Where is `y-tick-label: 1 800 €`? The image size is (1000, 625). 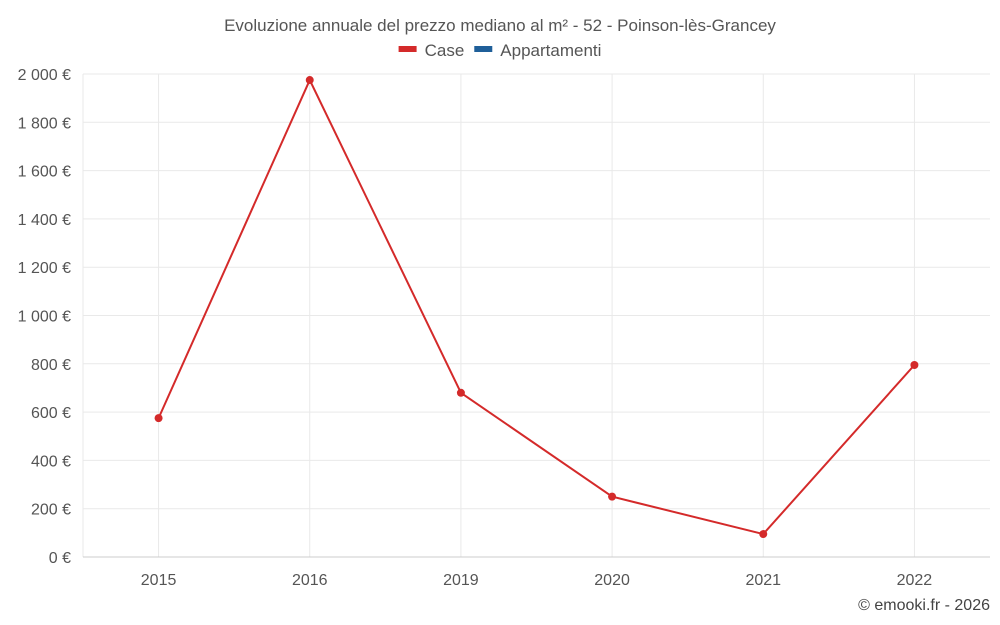
y-tick-label: 1 800 € is located at coordinates (44, 123).